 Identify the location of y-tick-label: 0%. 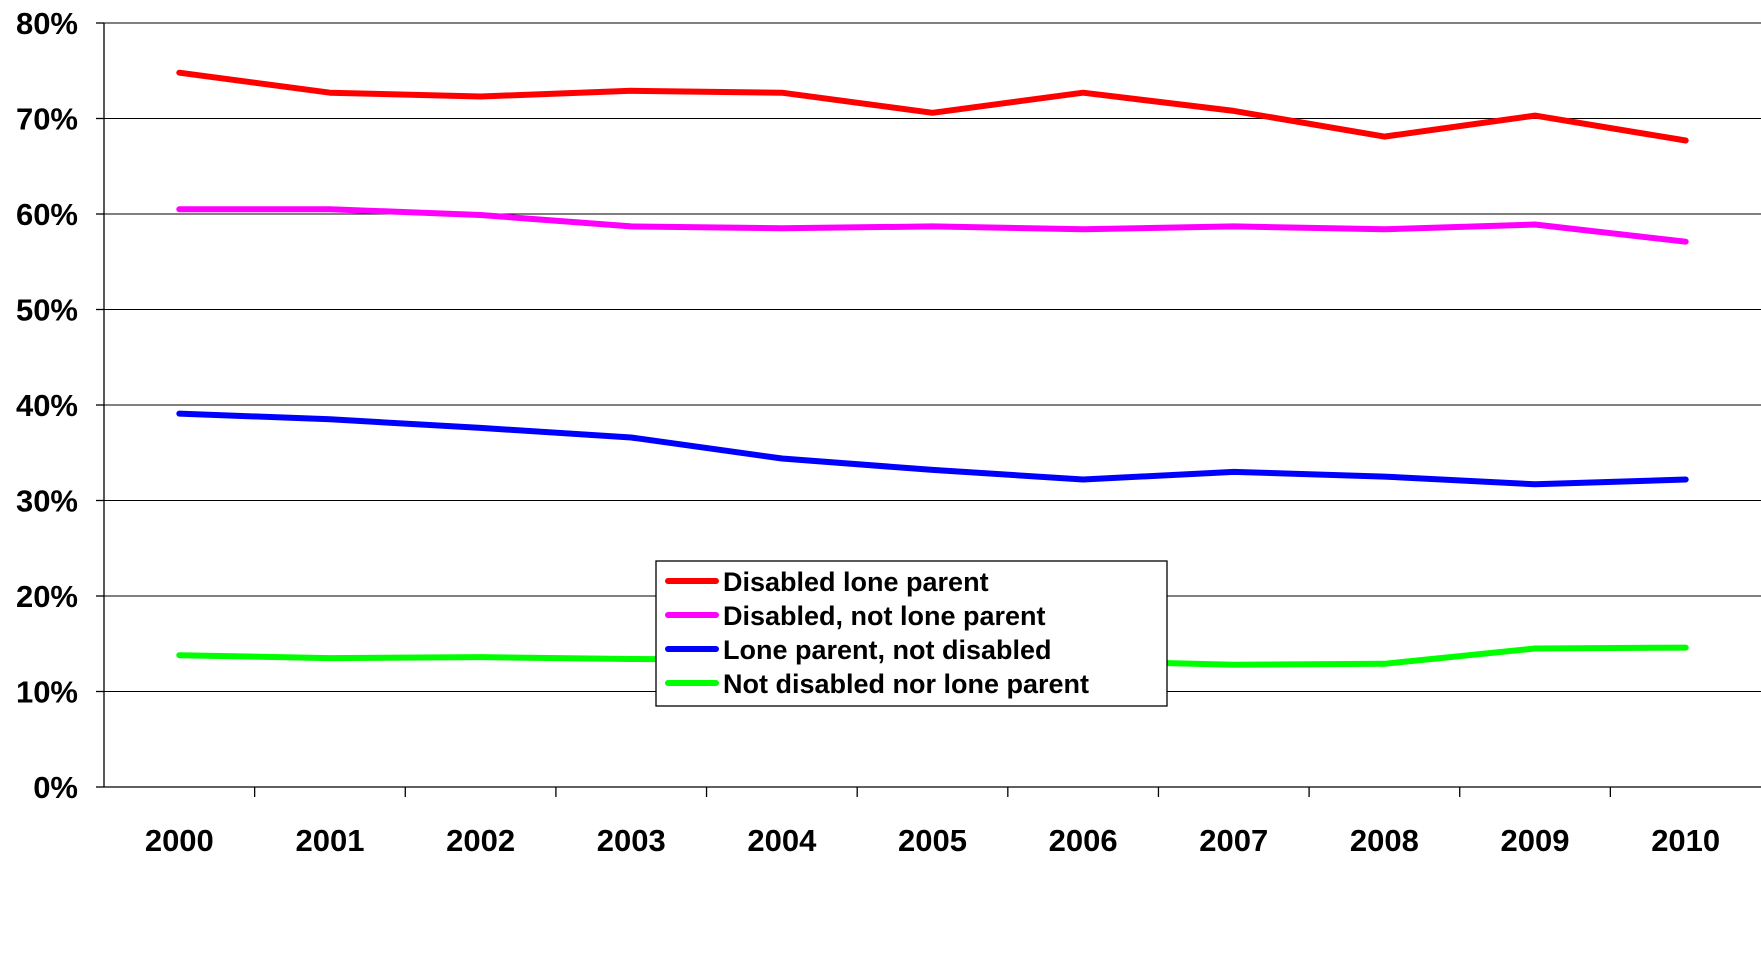
(55, 787).